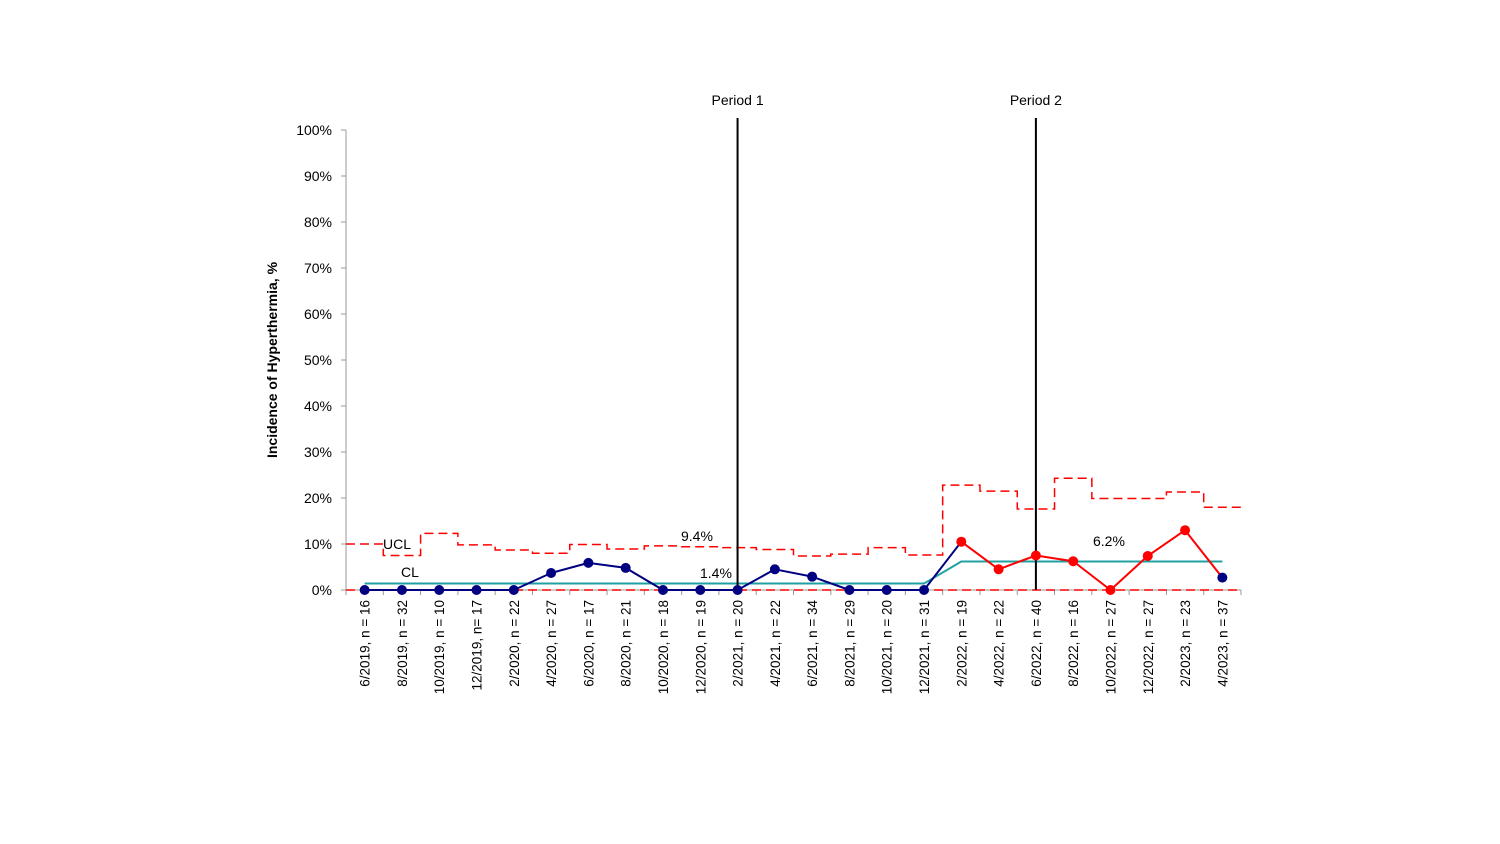  What do you see at coordinates (999, 643) in the screenshot?
I see `x-tick-label: 4/2022, n = 22` at bounding box center [999, 643].